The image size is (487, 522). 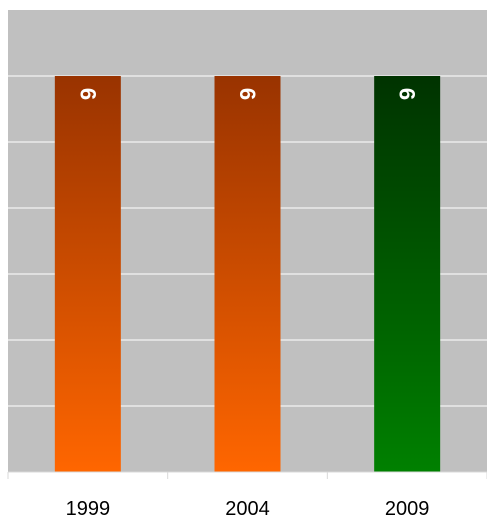 I want to click on x-tick-label-1999: 1999, so click(x=88, y=509).